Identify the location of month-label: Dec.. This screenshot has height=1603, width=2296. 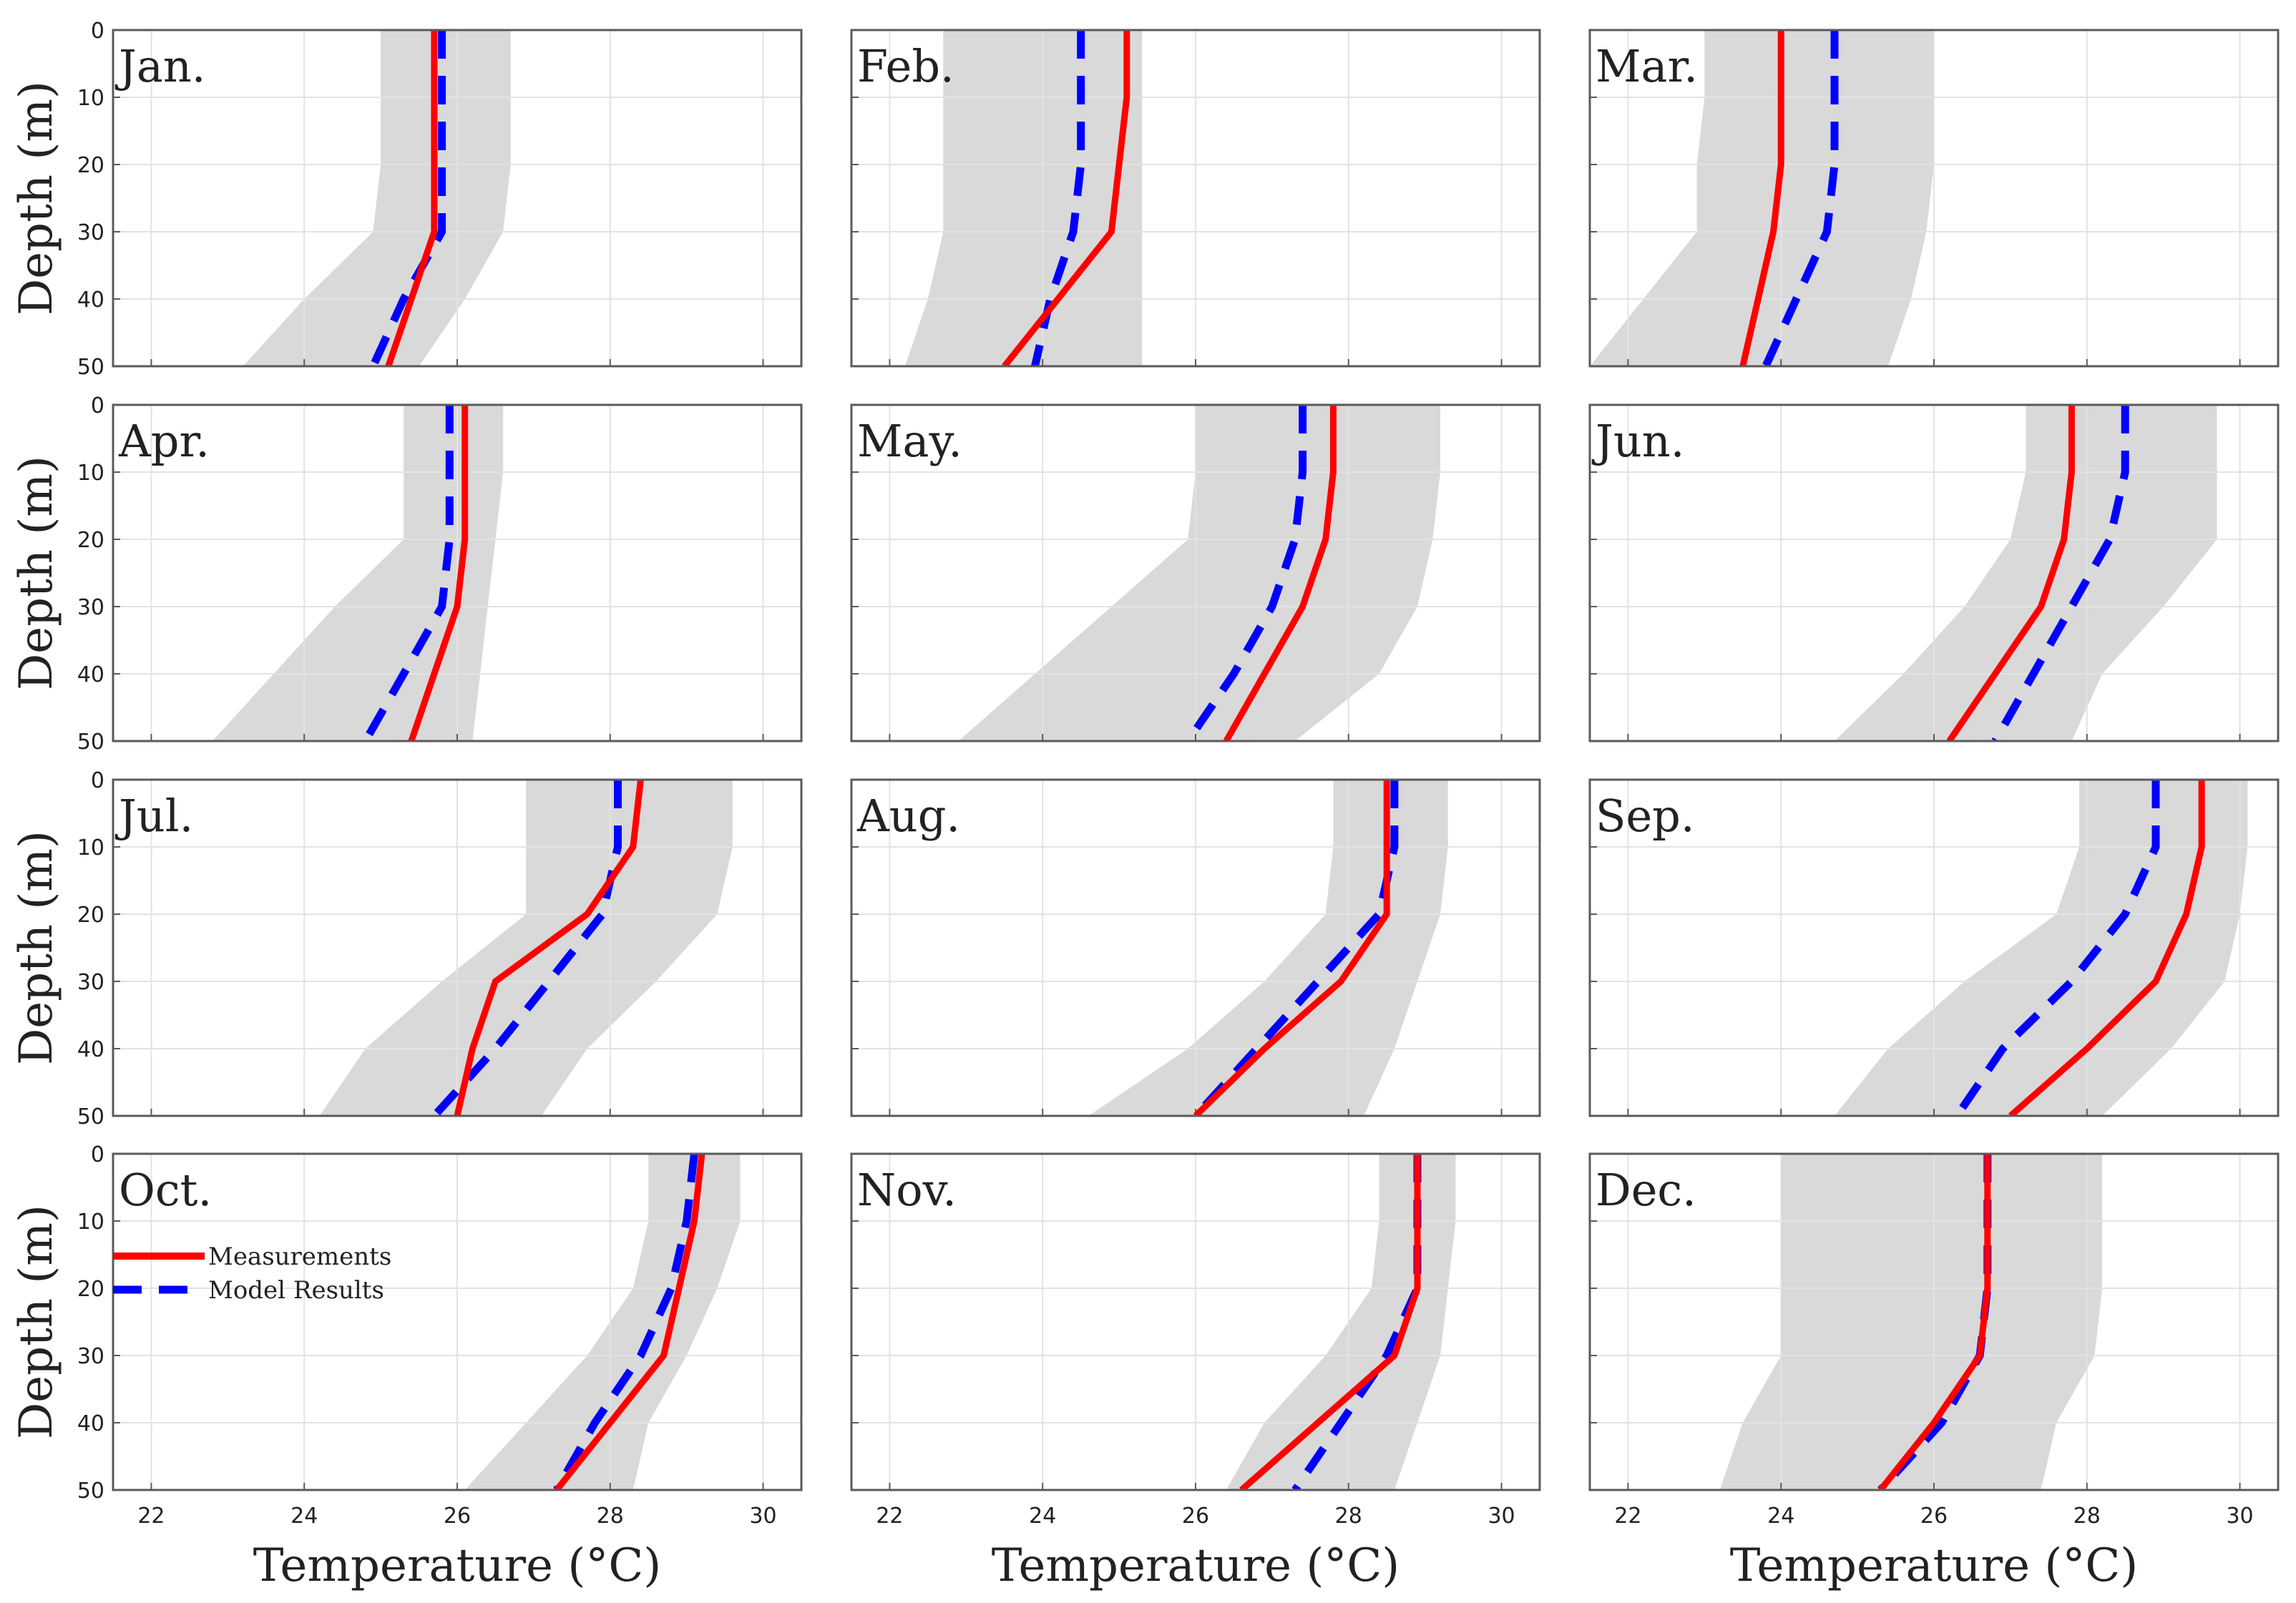
(1646, 1190).